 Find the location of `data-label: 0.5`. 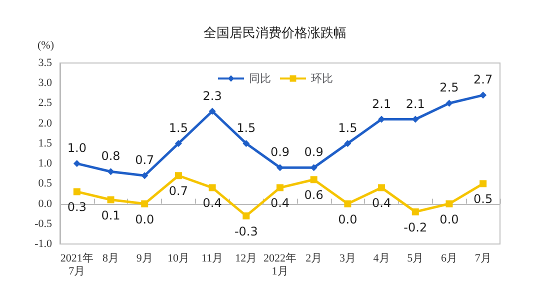

data-label: 0.5 is located at coordinates (483, 199).